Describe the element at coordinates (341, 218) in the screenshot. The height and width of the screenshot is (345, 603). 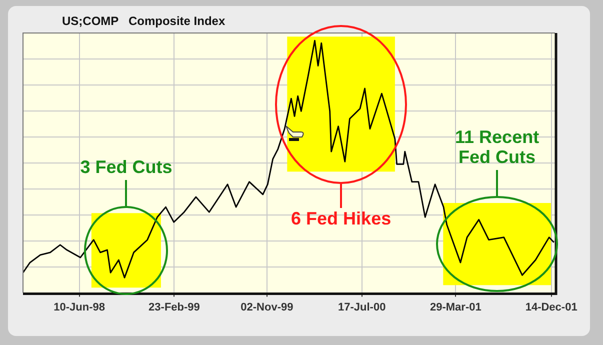
I see `annotation: 6 Fed Hikes` at that location.